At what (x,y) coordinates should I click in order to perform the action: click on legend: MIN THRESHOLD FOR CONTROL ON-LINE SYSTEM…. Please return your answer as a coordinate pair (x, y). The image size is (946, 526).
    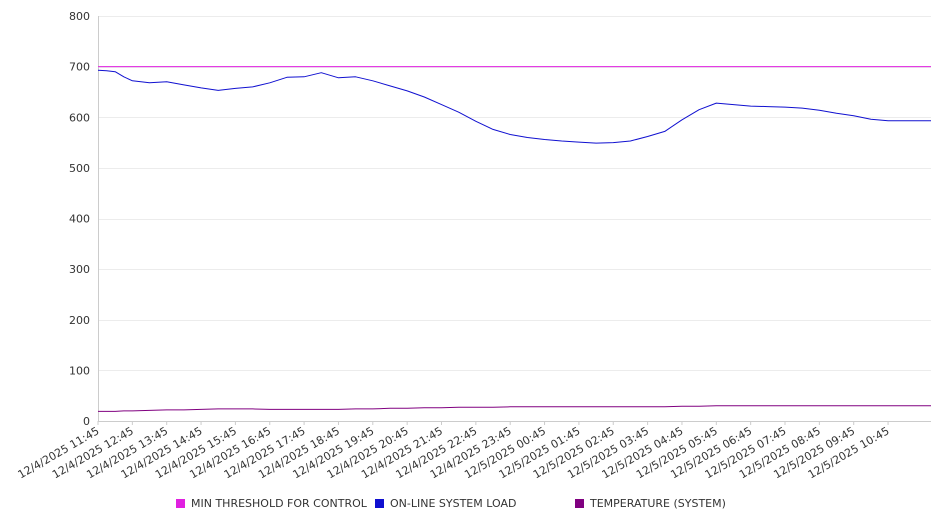
    Looking at the image, I should click on (473, 507).